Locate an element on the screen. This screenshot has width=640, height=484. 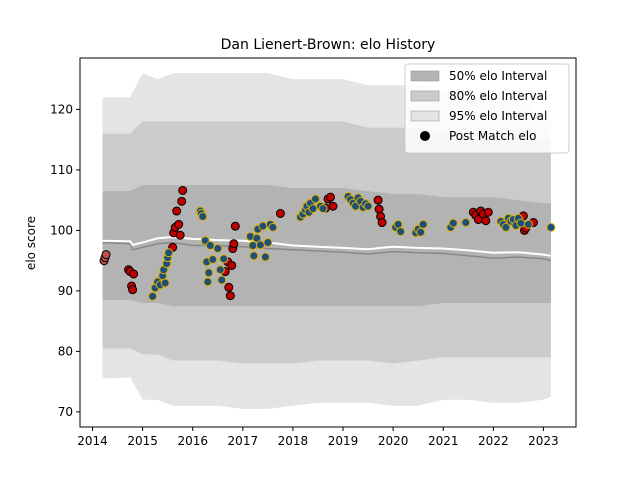
x-tick-label: 2022 is located at coordinates (493, 441).